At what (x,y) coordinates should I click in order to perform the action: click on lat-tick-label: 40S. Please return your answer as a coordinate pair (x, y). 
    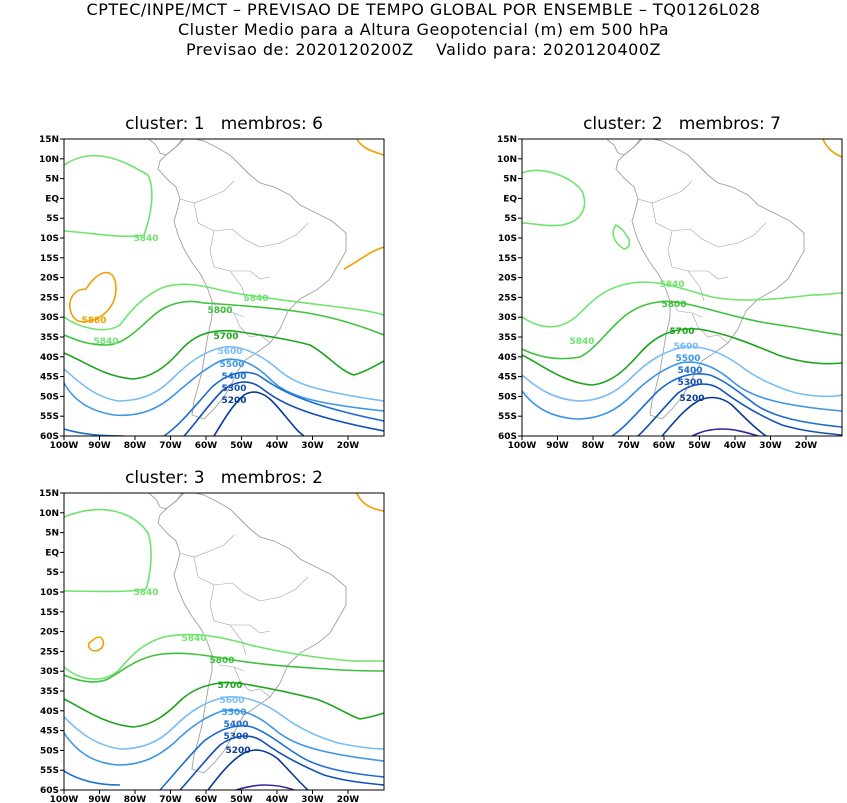
    Looking at the image, I should click on (507, 358).